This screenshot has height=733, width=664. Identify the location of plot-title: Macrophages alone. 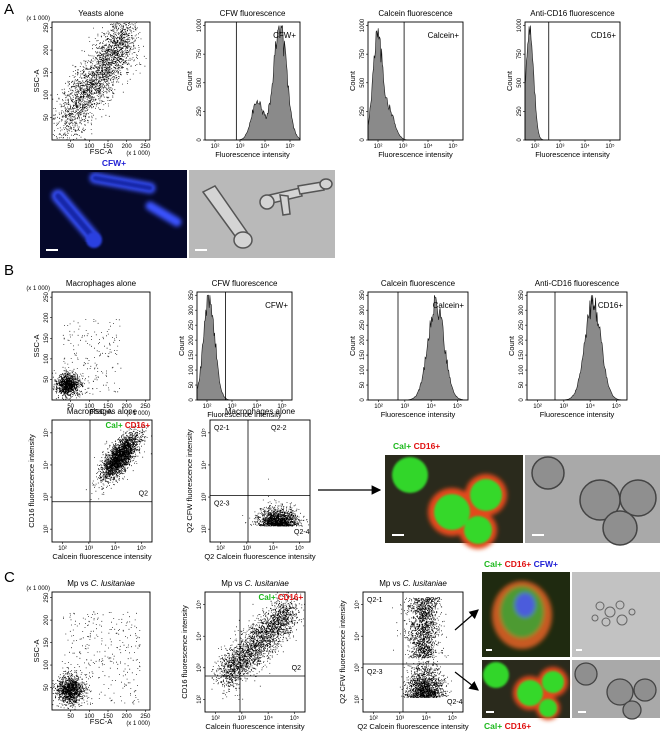
(101, 283).